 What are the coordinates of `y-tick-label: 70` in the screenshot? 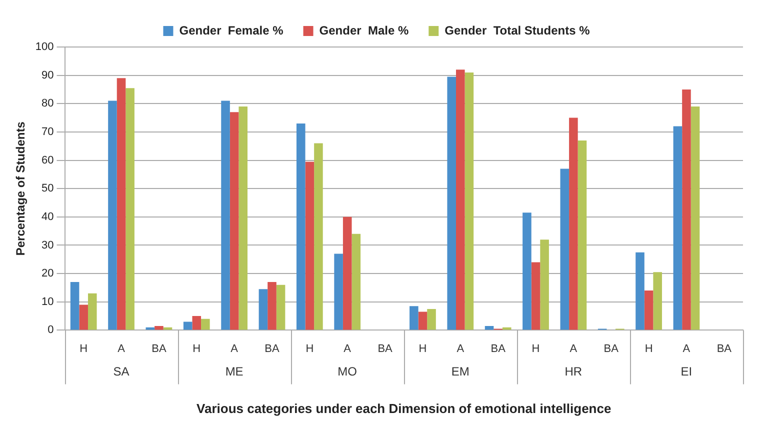 It's located at (48, 132).